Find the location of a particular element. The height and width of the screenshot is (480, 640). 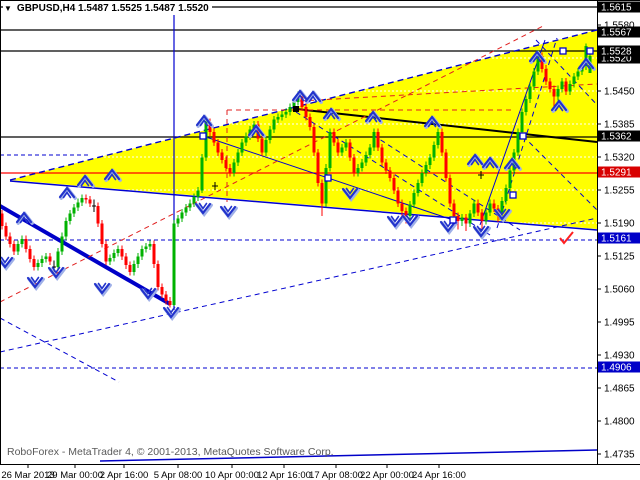

price-badge: 1.5362 is located at coordinates (619, 136).